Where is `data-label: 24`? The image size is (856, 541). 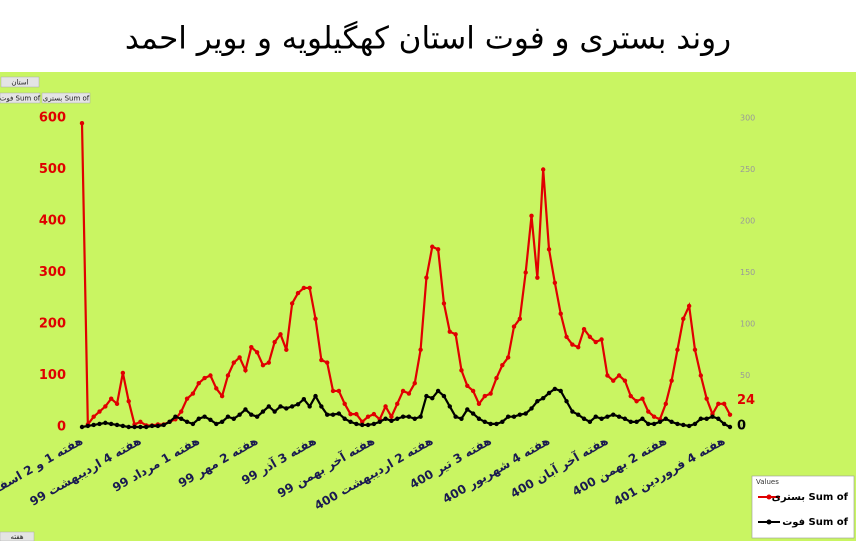
data-label: 24 is located at coordinates (746, 400).